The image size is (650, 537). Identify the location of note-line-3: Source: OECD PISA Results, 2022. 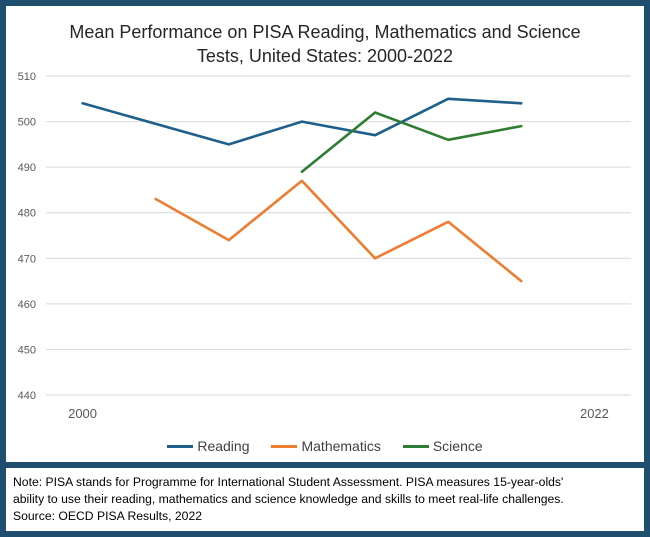
(107, 516).